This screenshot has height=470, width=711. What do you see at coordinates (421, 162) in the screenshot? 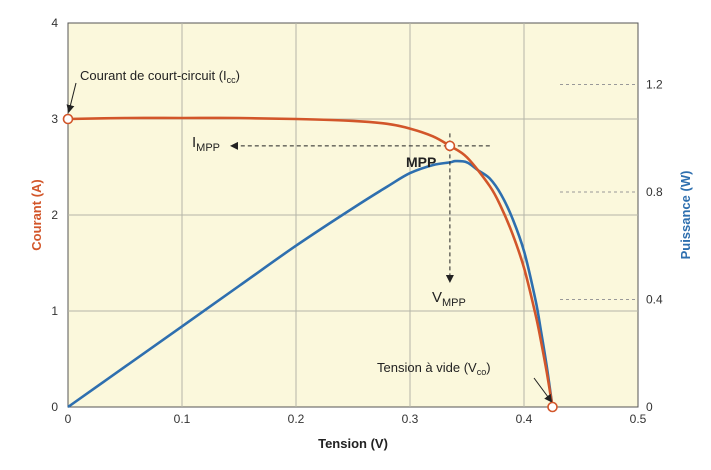
I see `mpp-label: MPP` at bounding box center [421, 162].